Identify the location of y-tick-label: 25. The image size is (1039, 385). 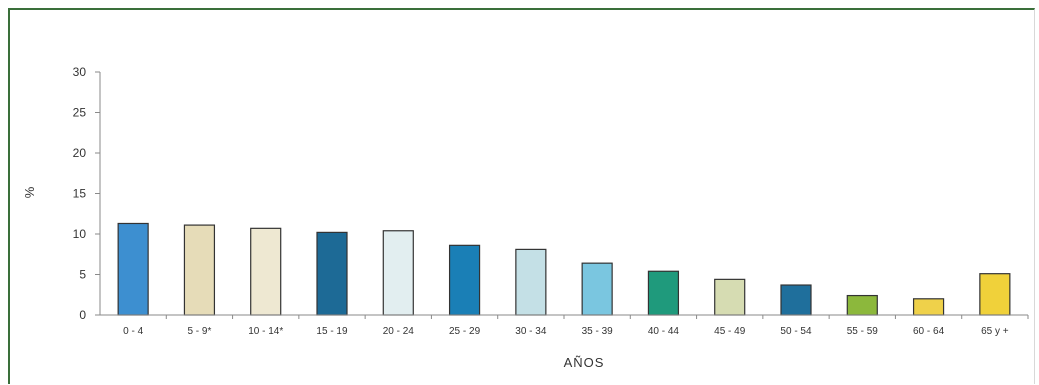
(80, 113).